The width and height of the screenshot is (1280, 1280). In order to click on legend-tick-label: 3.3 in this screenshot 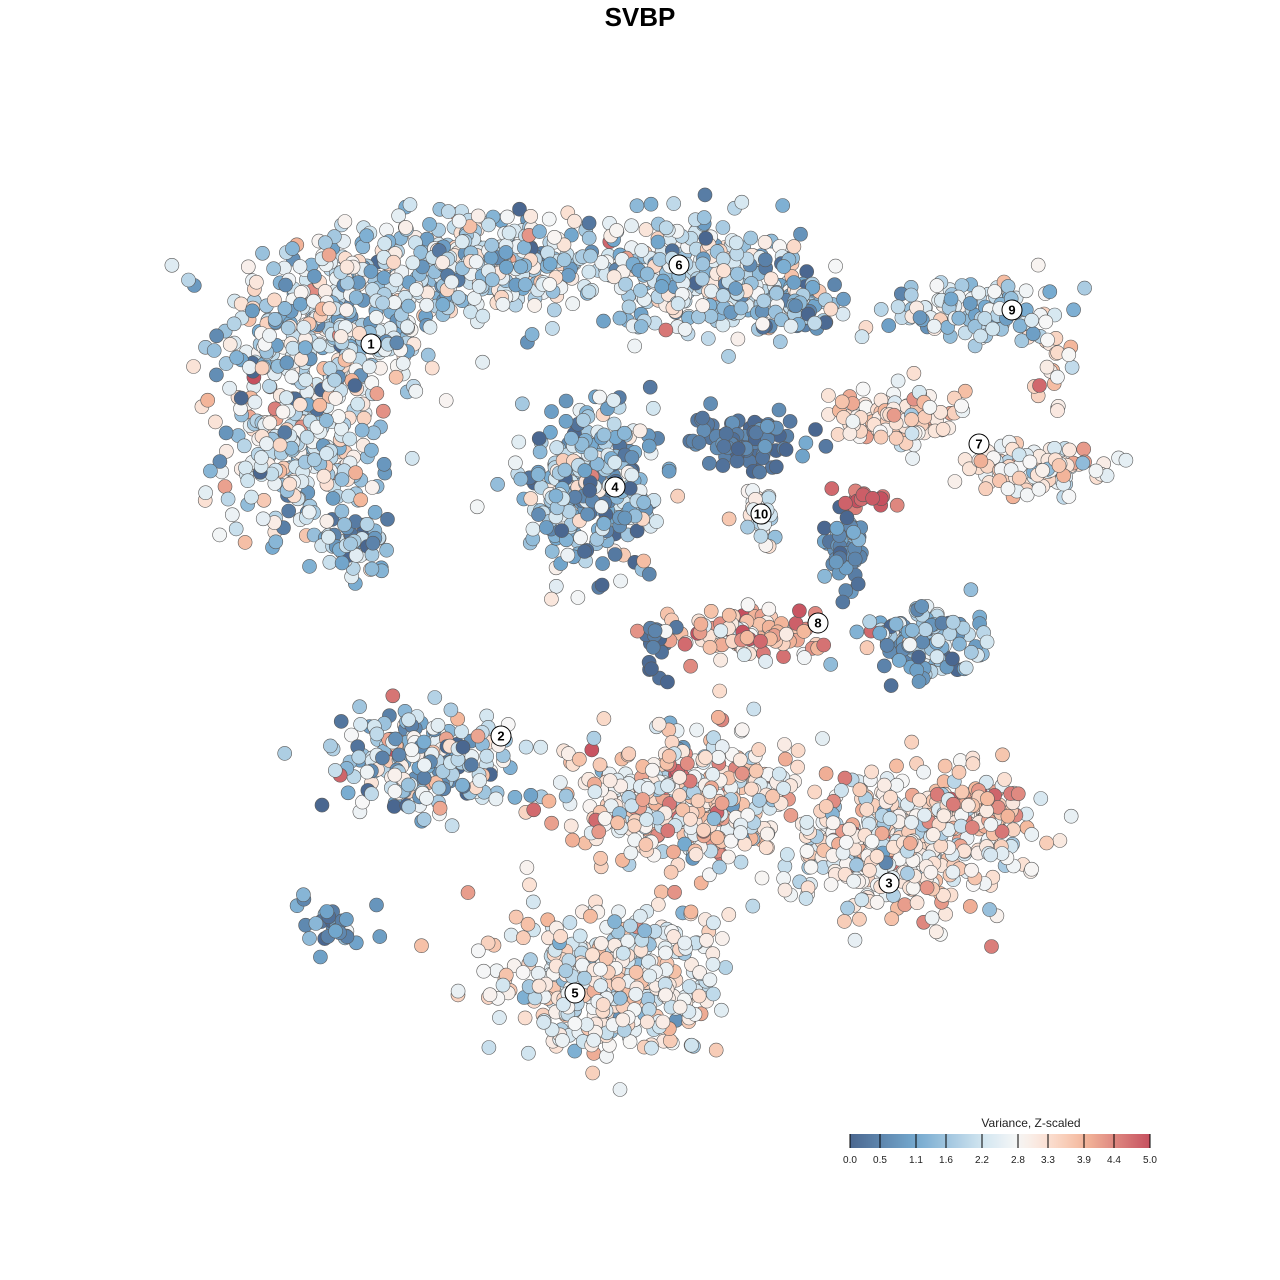, I will do `click(1048, 1160)`.